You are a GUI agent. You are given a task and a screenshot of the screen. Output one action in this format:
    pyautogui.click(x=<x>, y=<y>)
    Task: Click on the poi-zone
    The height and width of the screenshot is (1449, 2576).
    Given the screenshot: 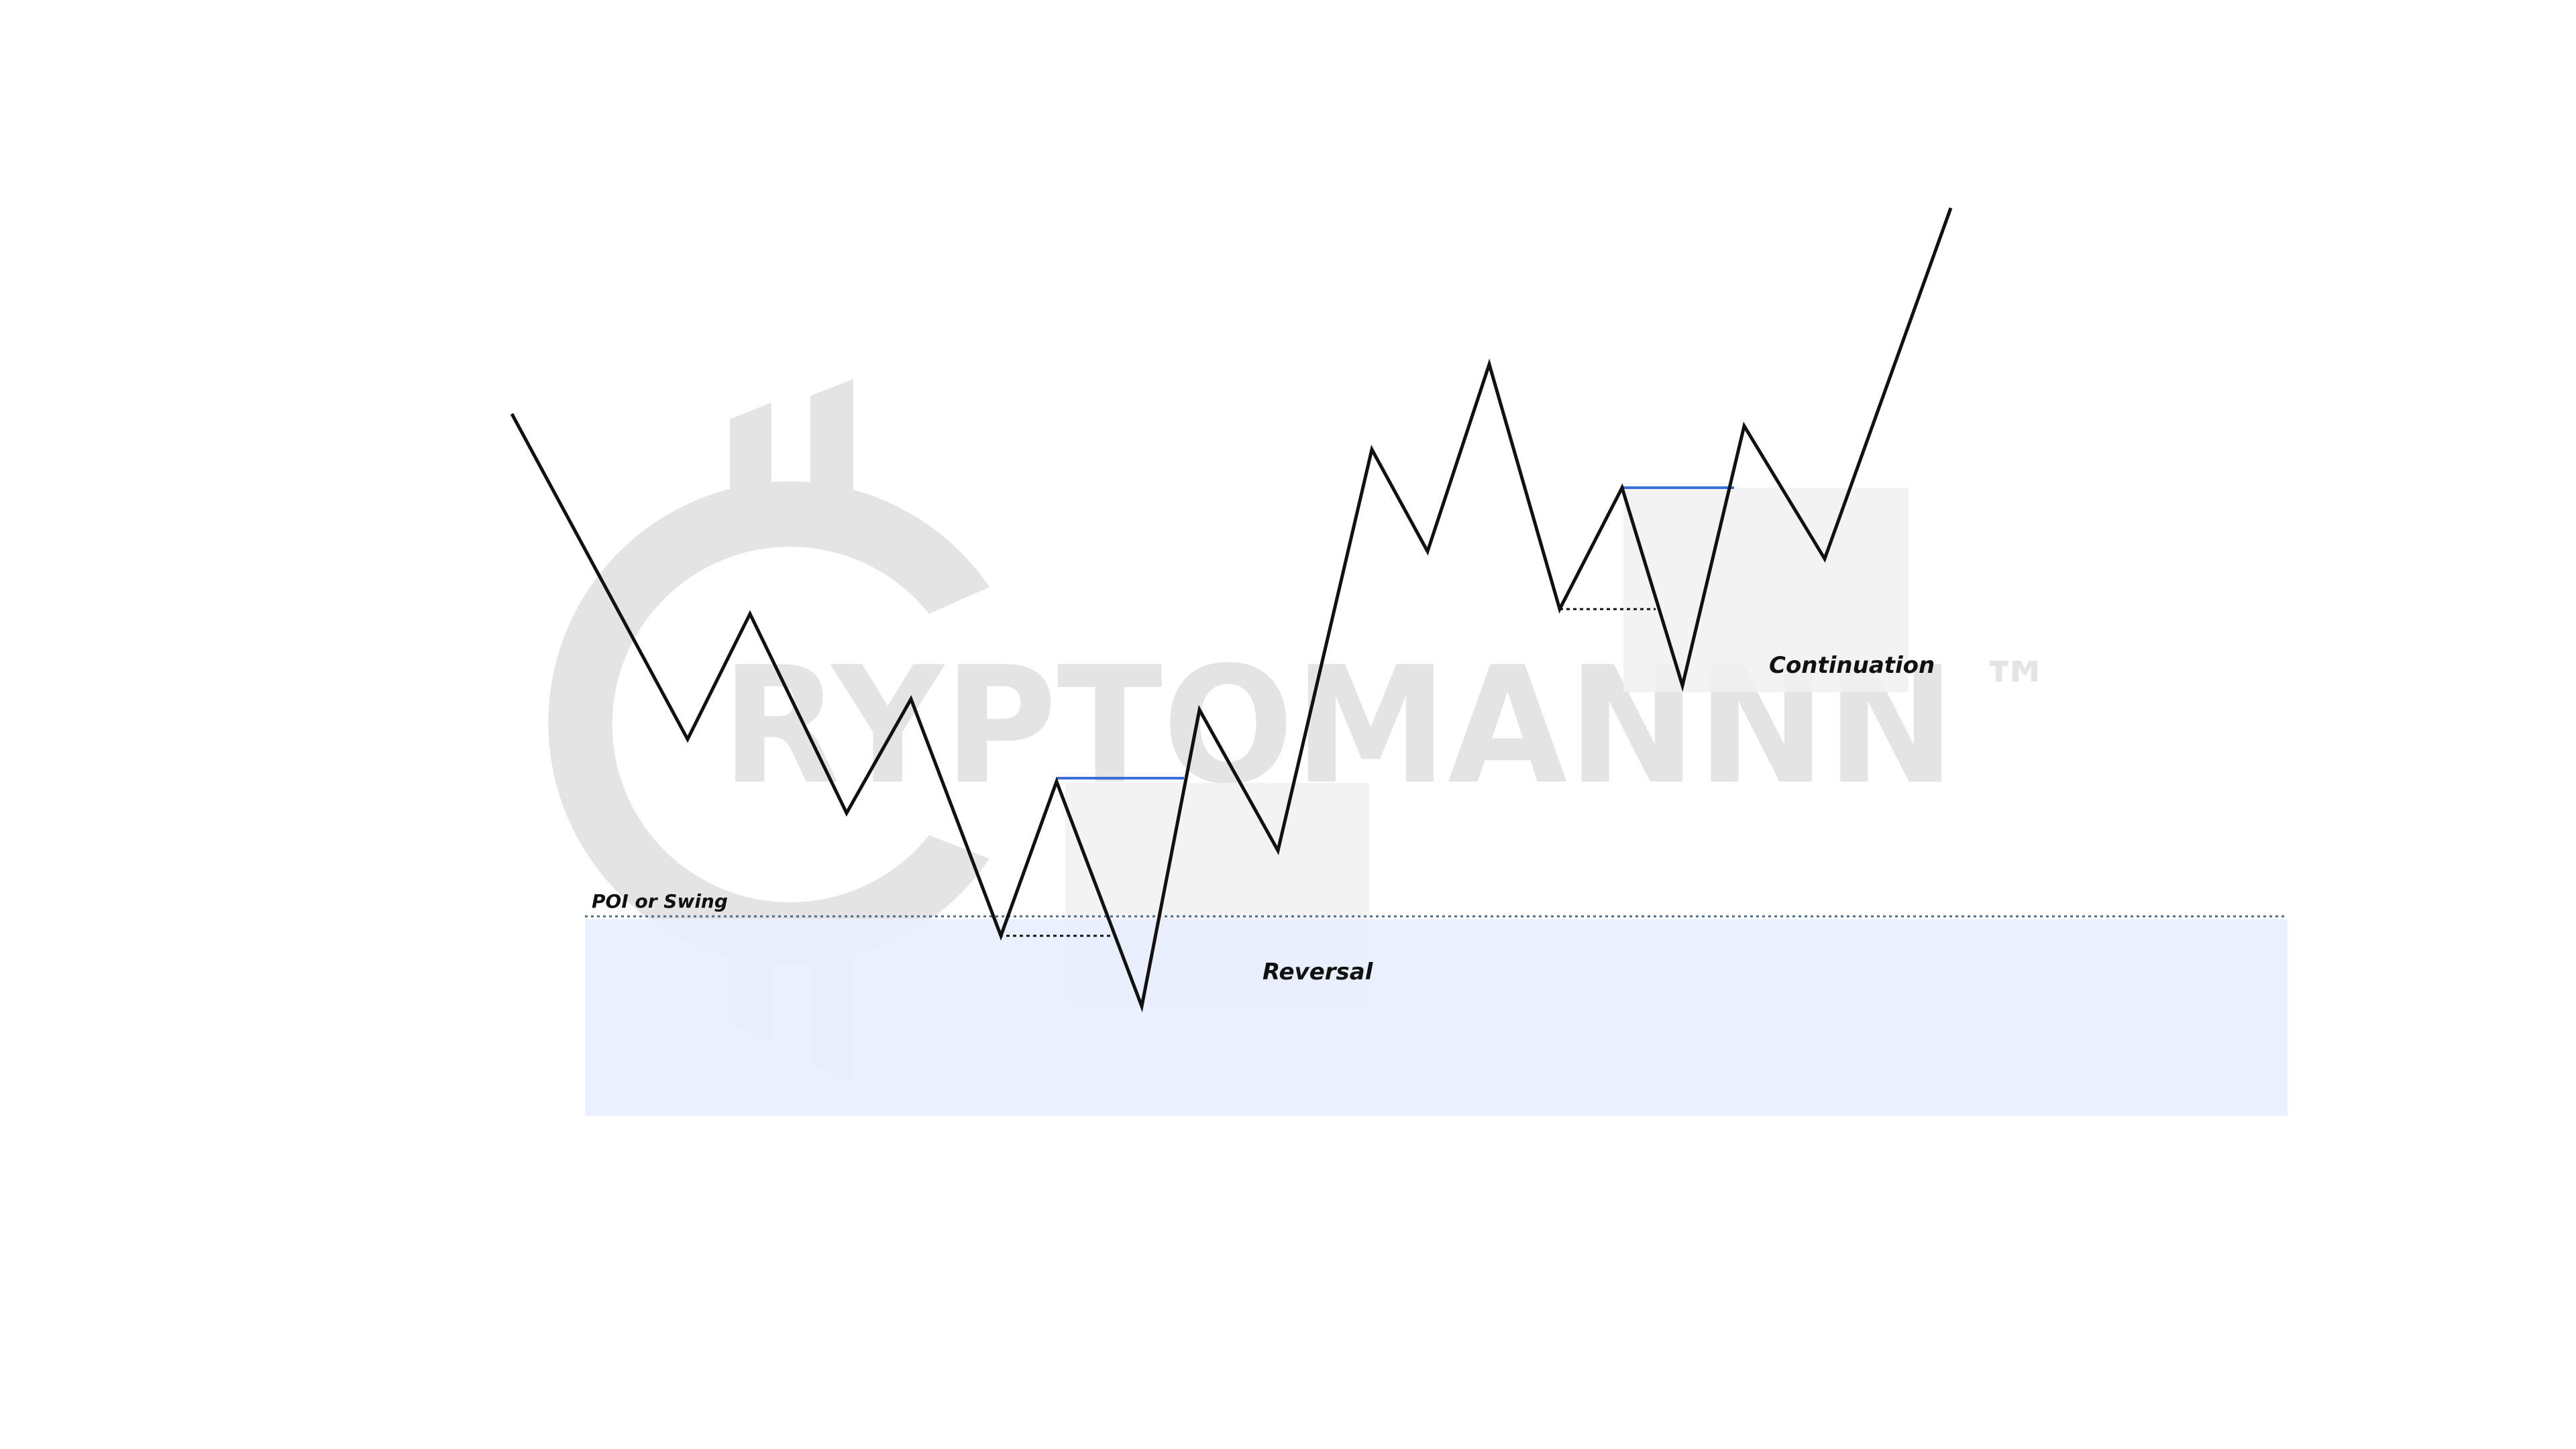 What is the action you would take?
    pyautogui.click(x=1436, y=1017)
    